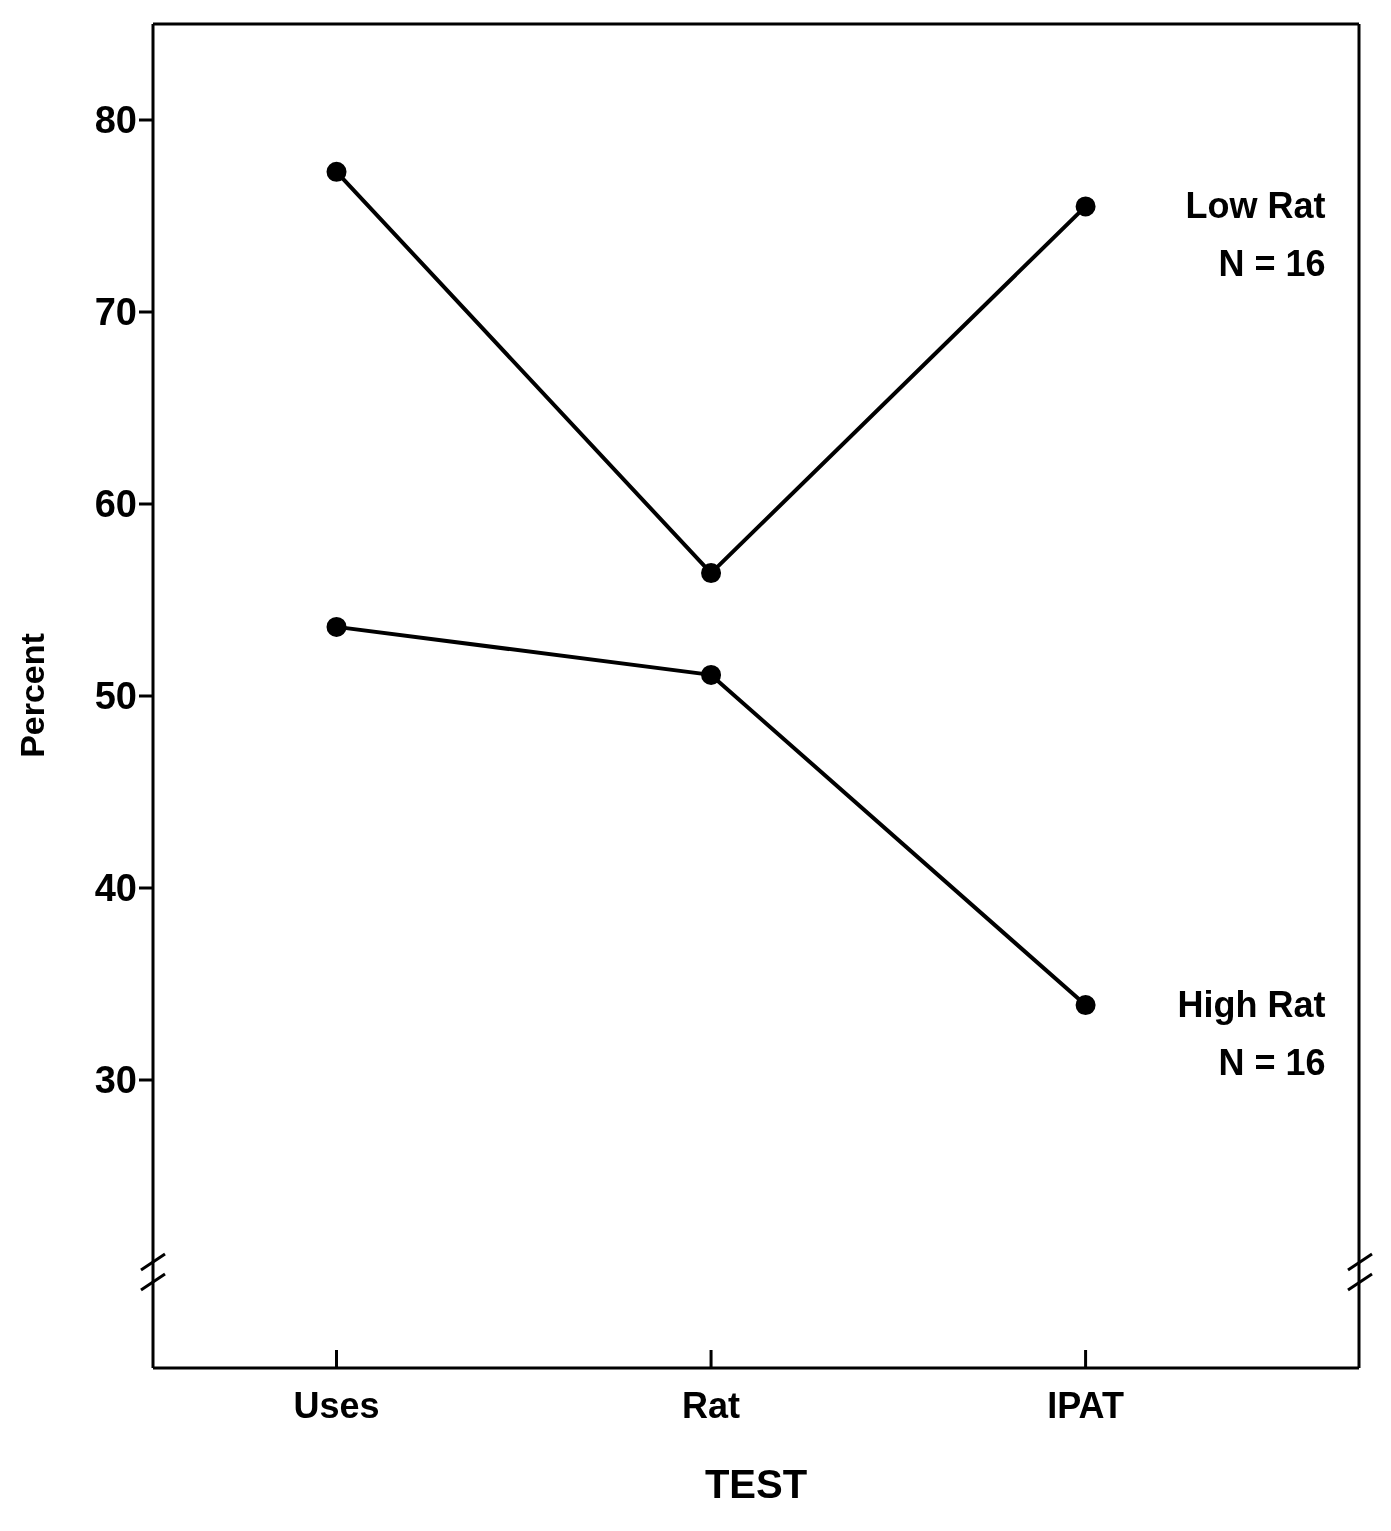 The width and height of the screenshot is (1391, 1531). What do you see at coordinates (115, 312) in the screenshot?
I see `y-tick-label: 70` at bounding box center [115, 312].